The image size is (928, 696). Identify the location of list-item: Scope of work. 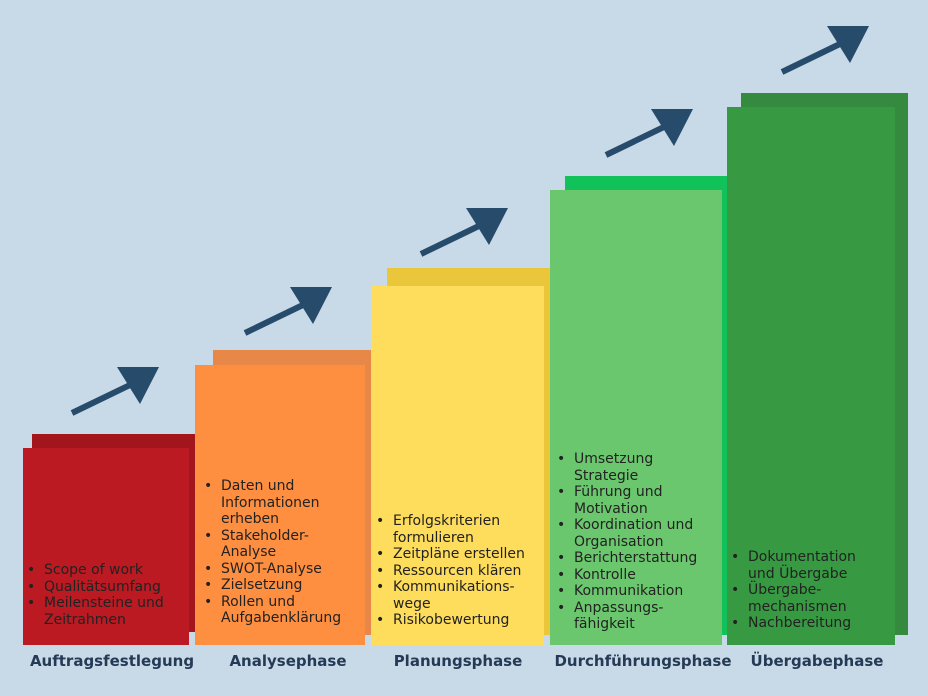
(106, 570).